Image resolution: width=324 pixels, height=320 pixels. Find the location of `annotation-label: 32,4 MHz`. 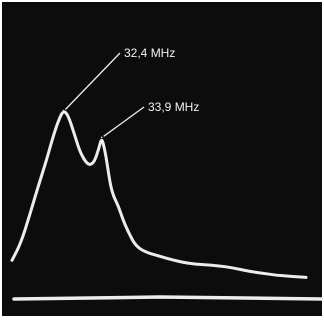

annotation-label: 32,4 MHz is located at coordinates (149, 53).